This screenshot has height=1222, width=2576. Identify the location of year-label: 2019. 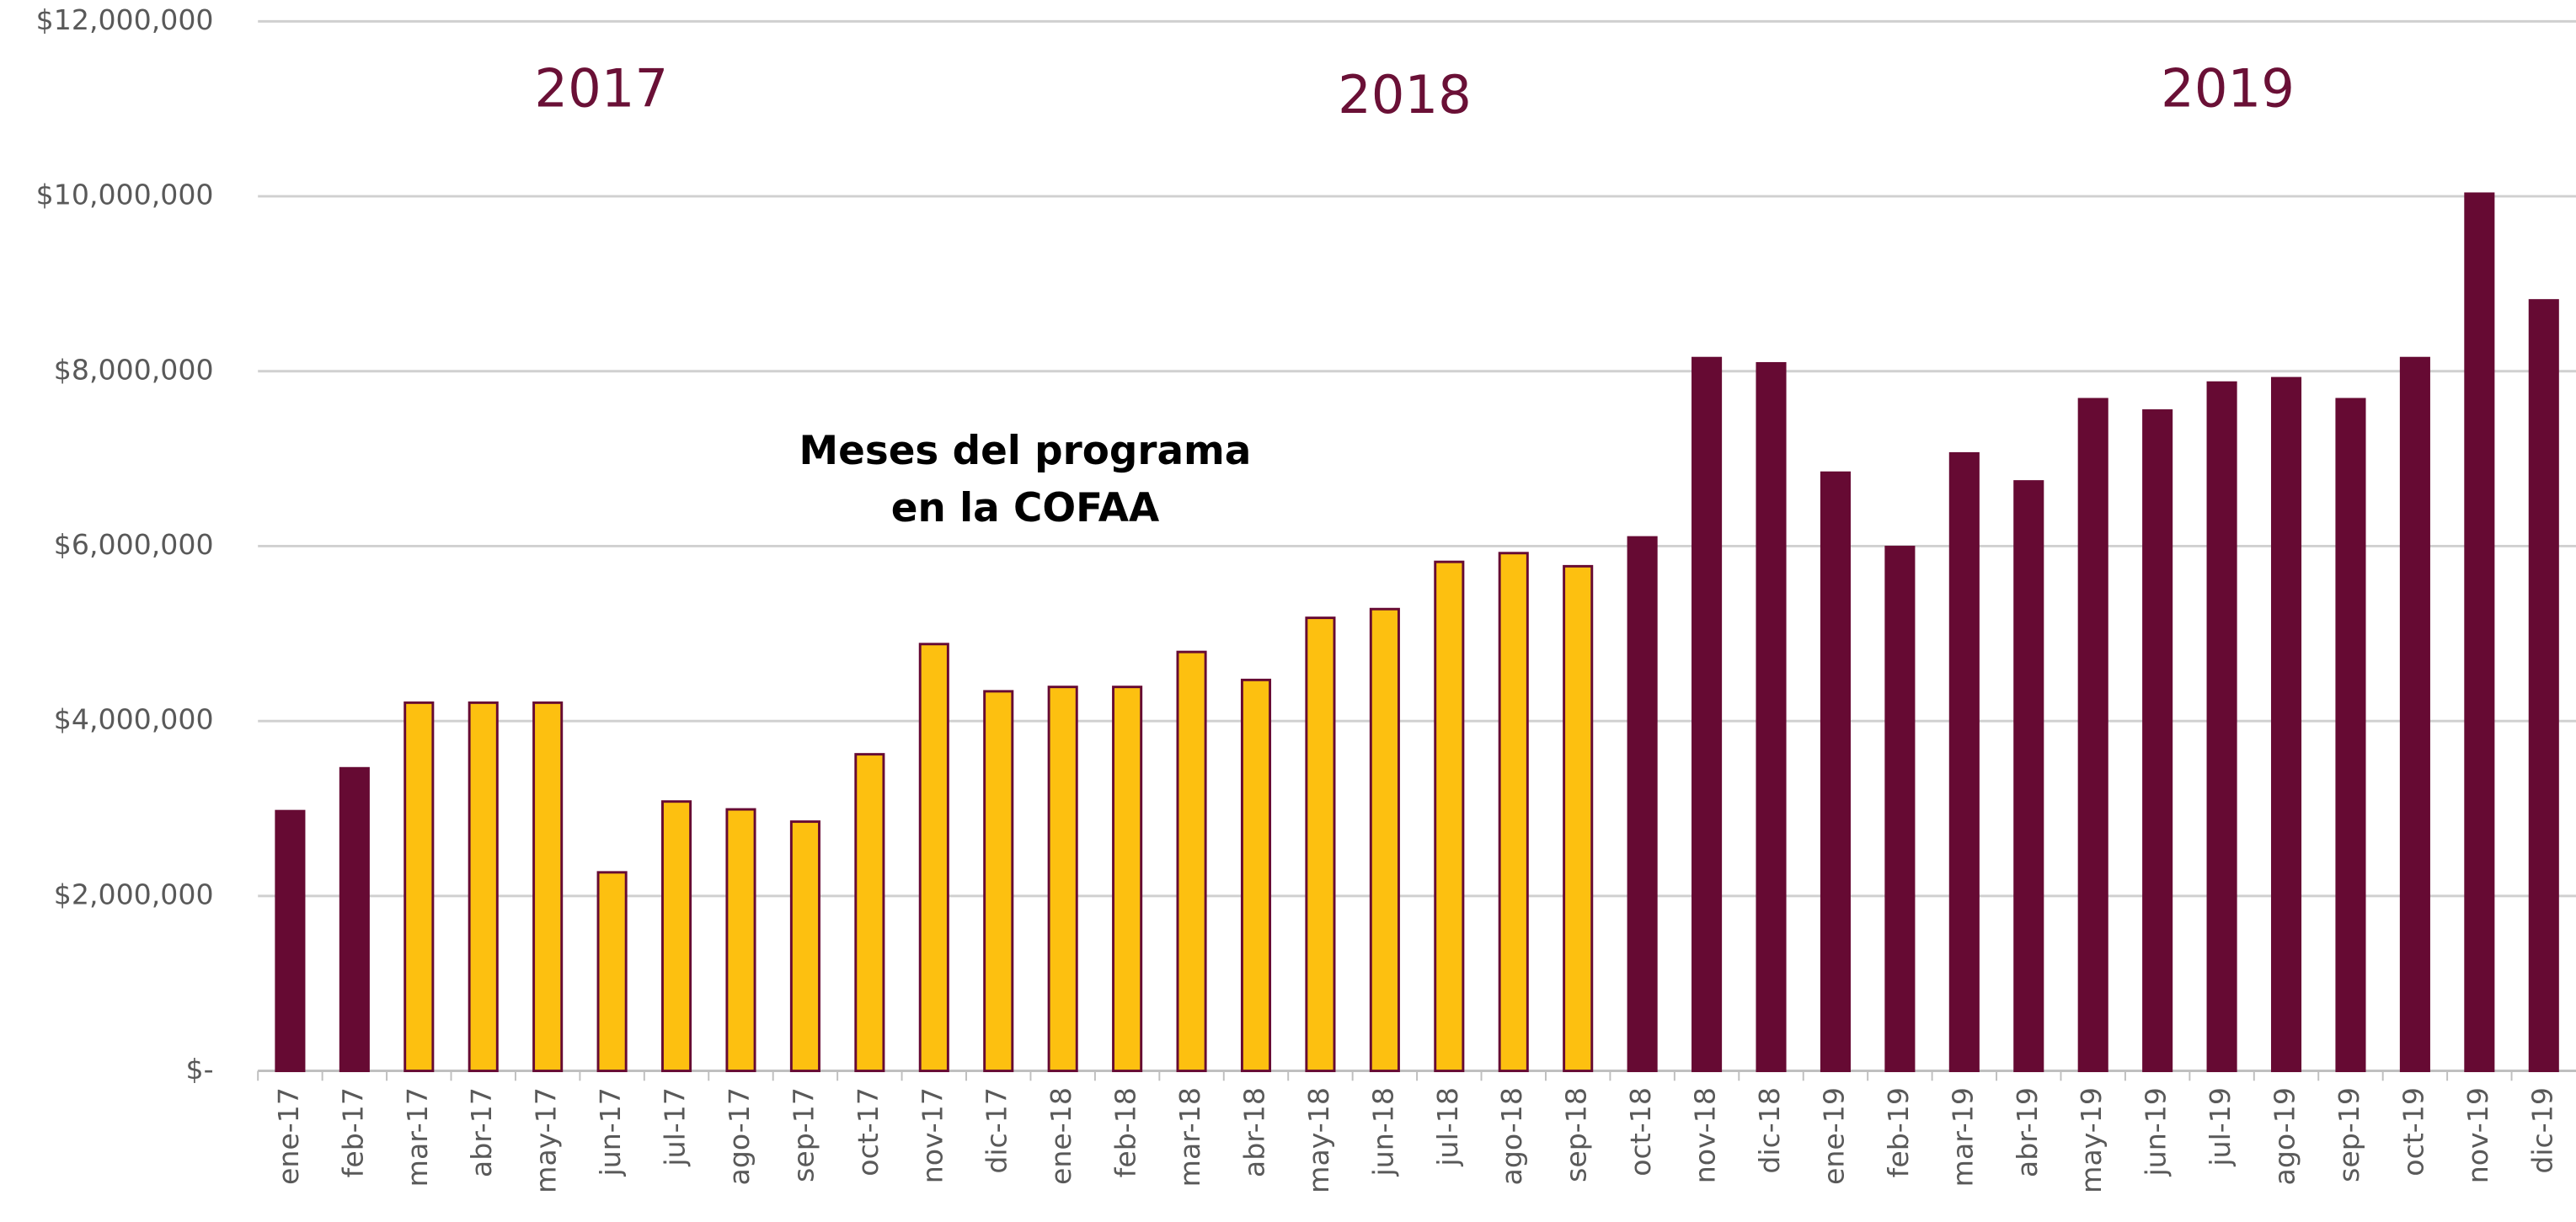
(2228, 88).